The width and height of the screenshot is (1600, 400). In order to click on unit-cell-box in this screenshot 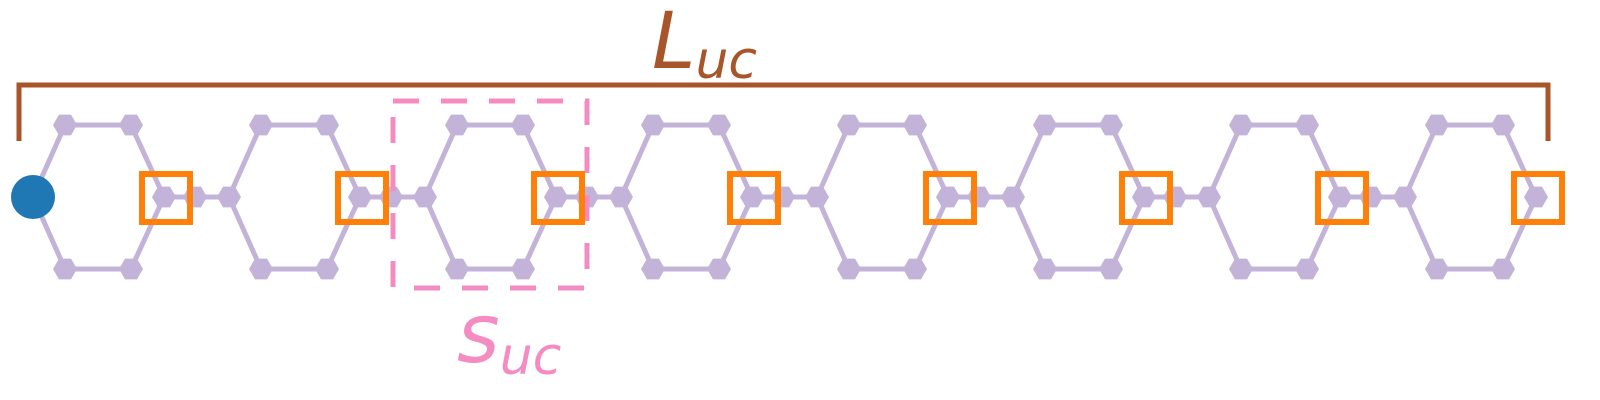, I will do `click(490, 194)`.